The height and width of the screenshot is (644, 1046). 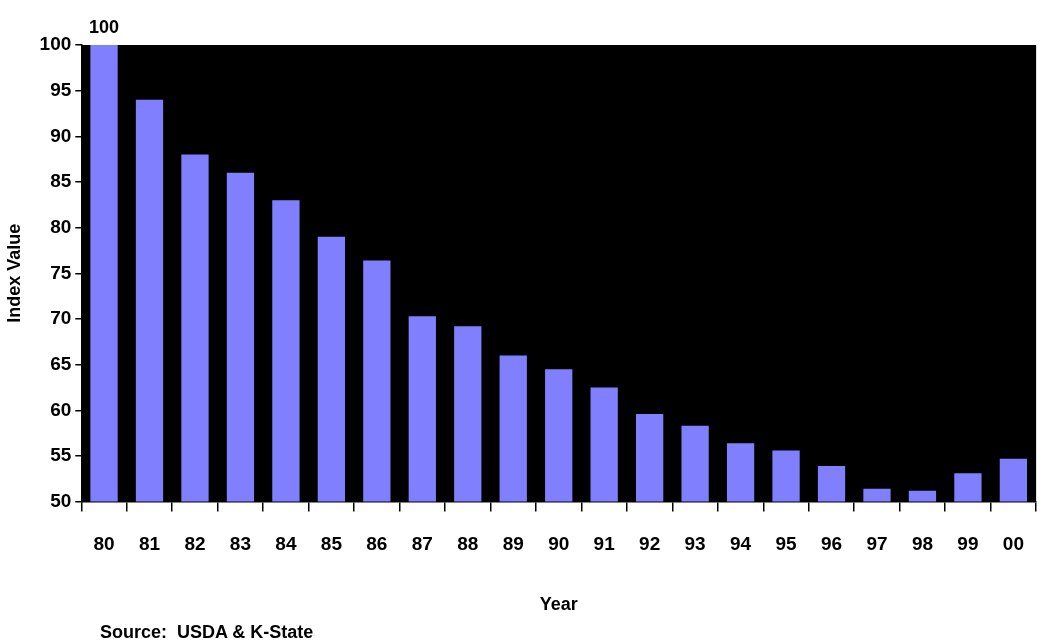 I want to click on y-tick-label: 85, so click(x=61, y=181).